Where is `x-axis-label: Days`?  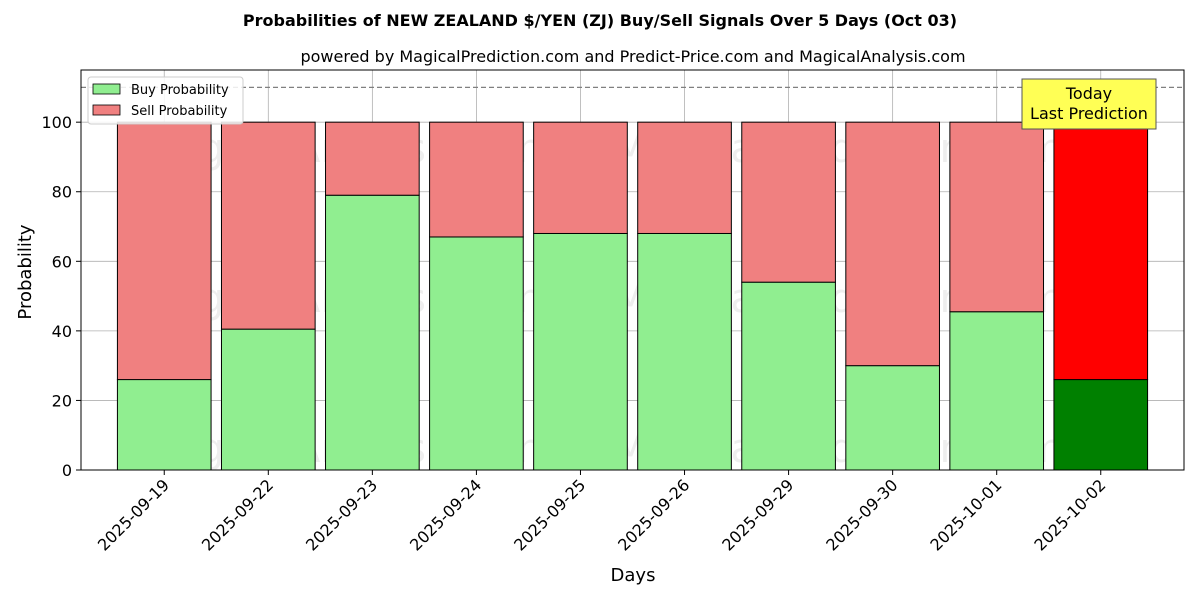 x-axis-label: Days is located at coordinates (633, 575).